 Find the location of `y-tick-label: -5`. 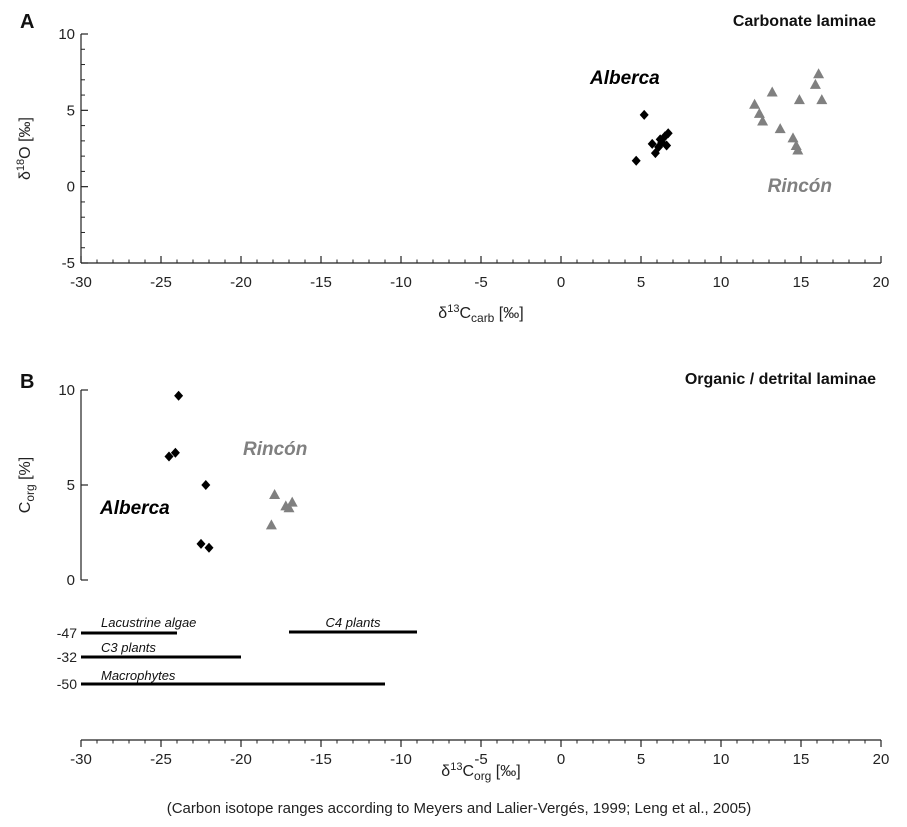

y-tick-label: -5 is located at coordinates (68, 263).